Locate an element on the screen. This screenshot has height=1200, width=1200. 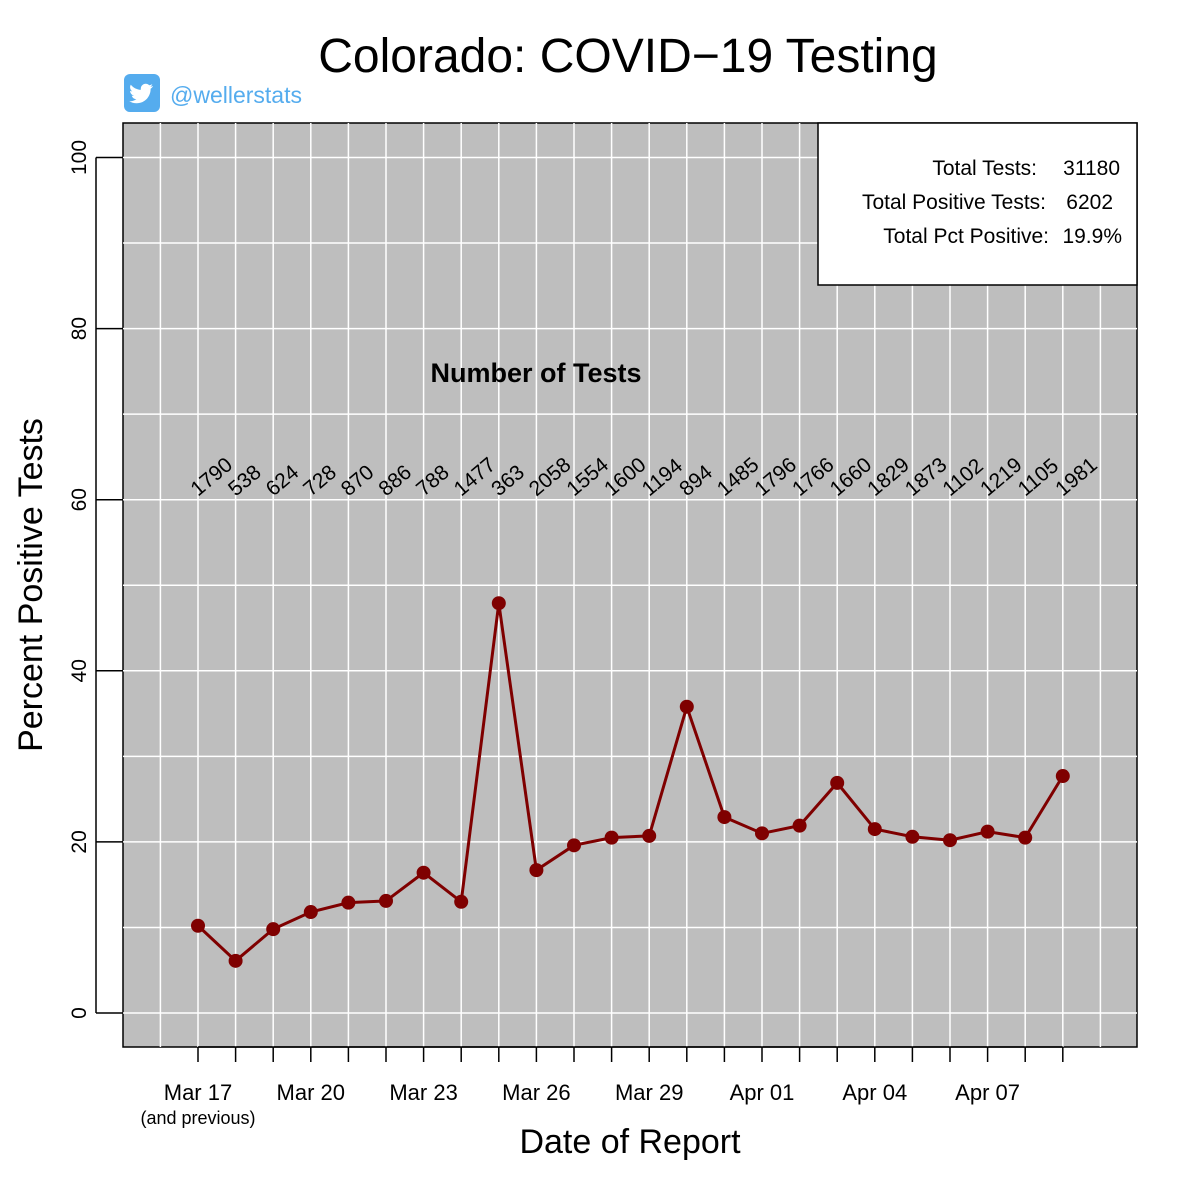
chart-title: Colorado: COVID−19 Testing is located at coordinates (627, 56).